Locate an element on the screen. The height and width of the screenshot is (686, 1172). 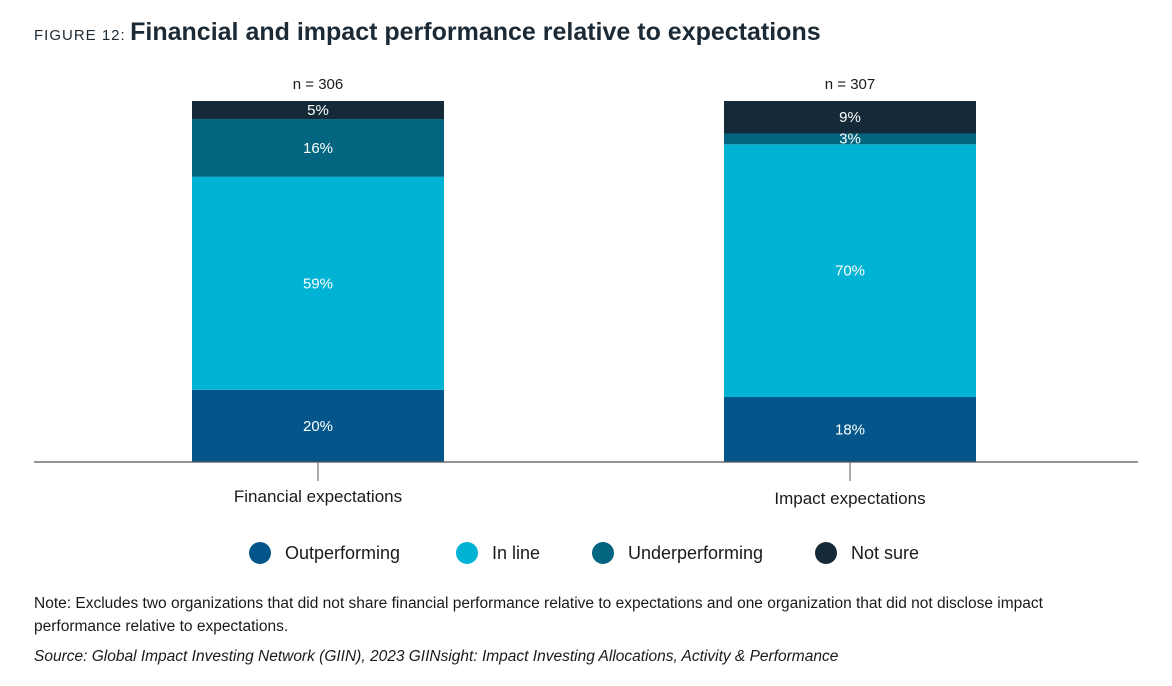
data-label-underperforming: 3% is located at coordinates (850, 138).